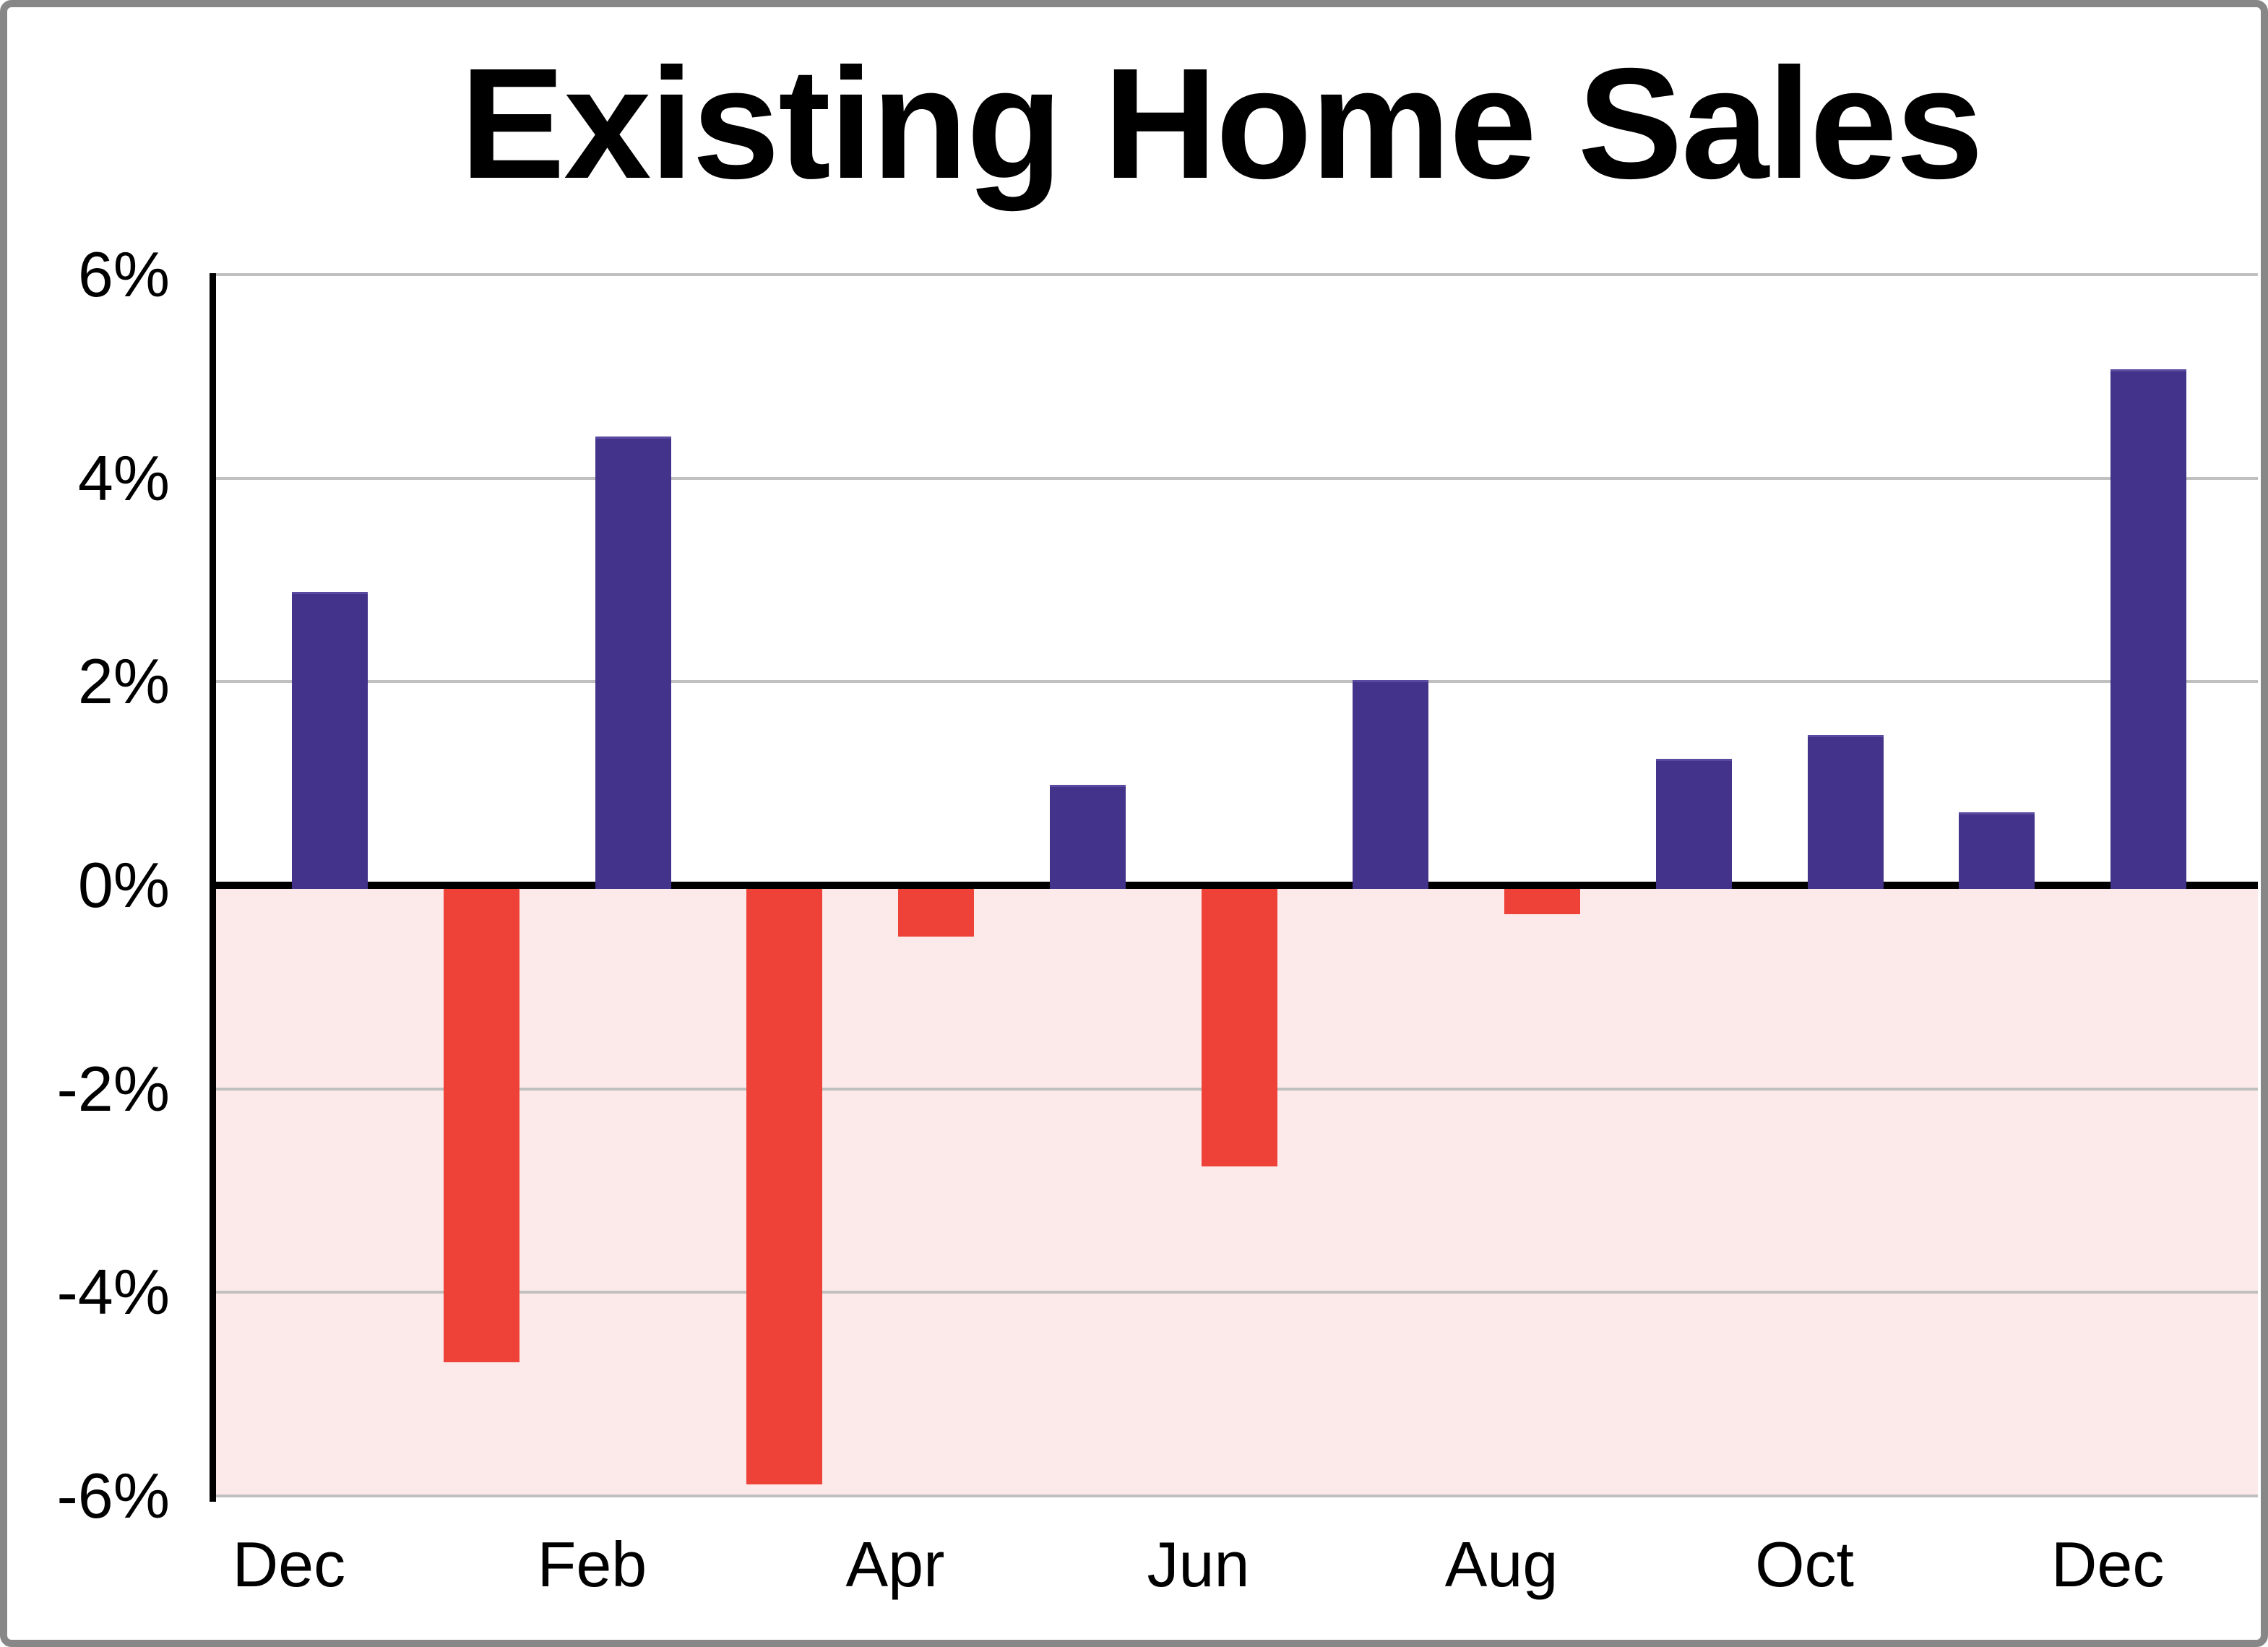  What do you see at coordinates (113, 1292) in the screenshot?
I see `y-tick-label--4%: -4%` at bounding box center [113, 1292].